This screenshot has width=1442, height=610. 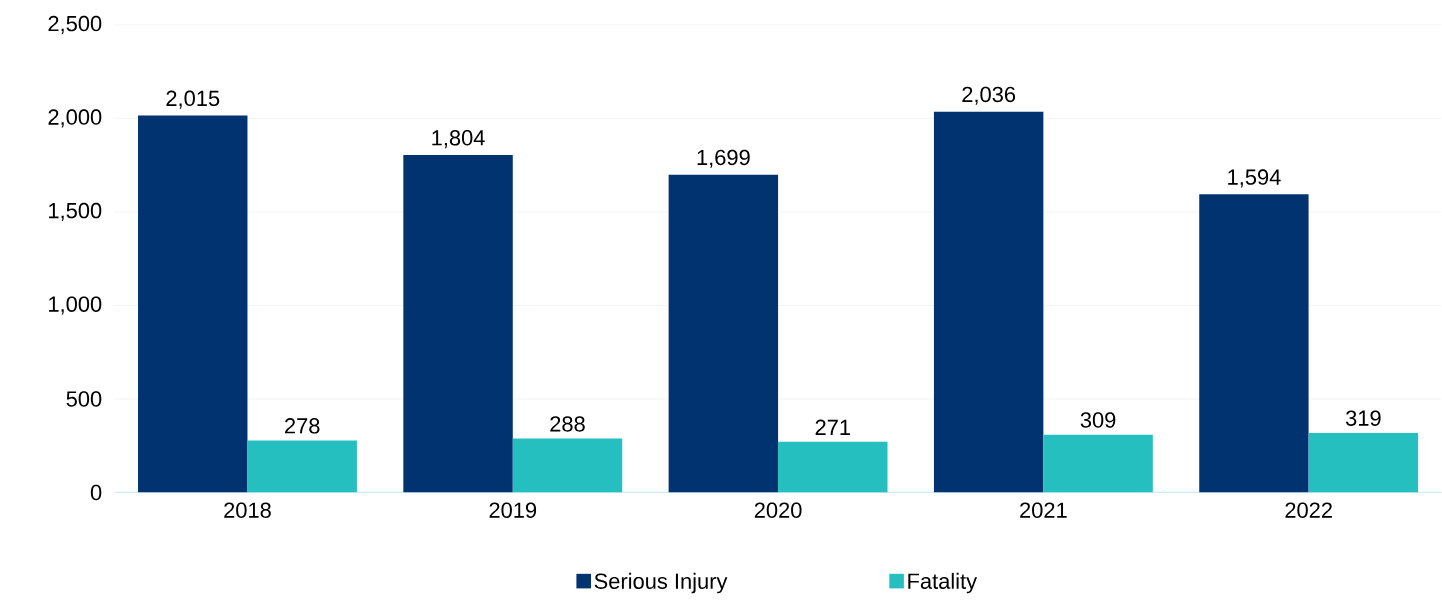 What do you see at coordinates (1254, 178) in the screenshot?
I see `data-label: 1,594` at bounding box center [1254, 178].